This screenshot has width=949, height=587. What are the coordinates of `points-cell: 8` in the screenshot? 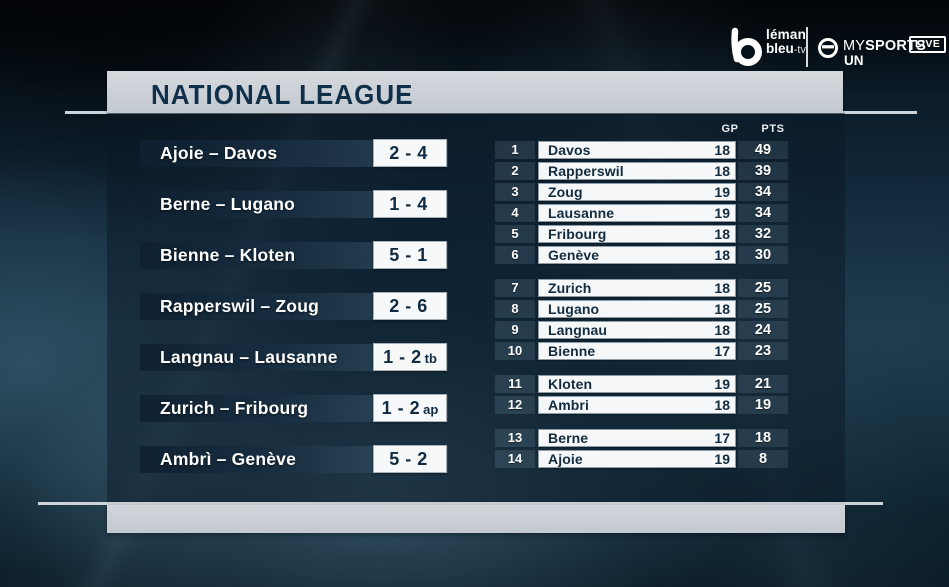 It's located at (763, 459).